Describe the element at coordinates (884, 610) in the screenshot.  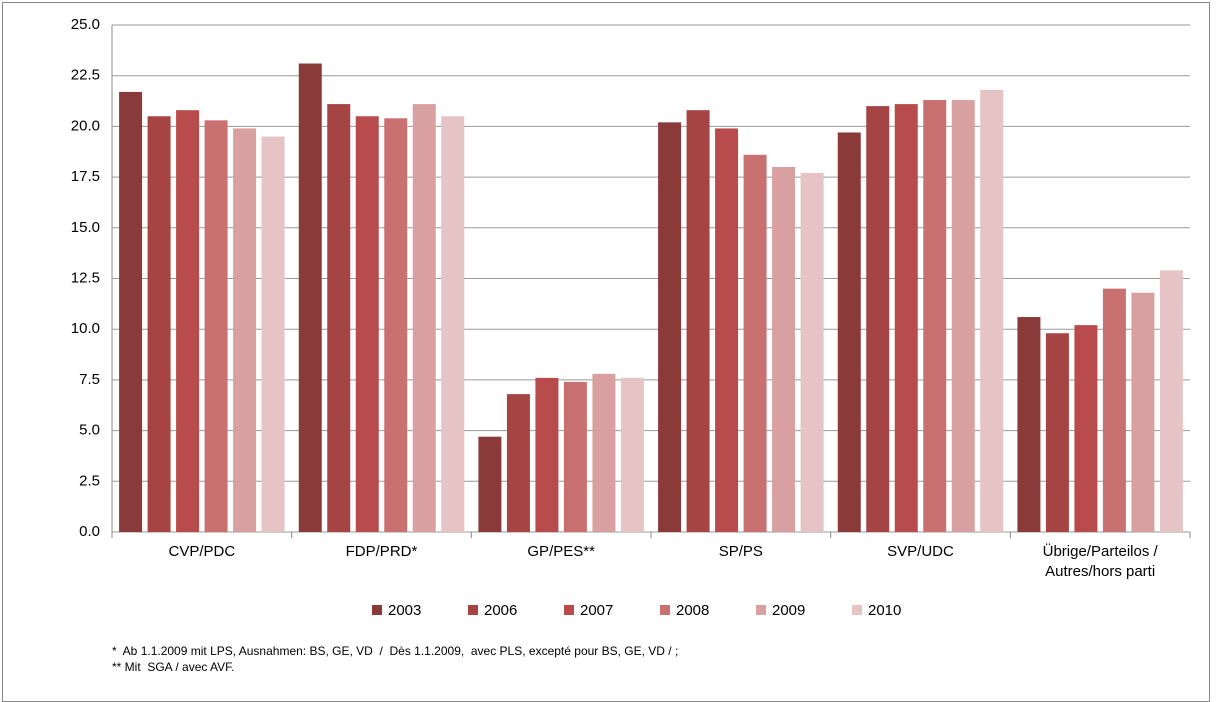
I see `legend-label: 2010` at that location.